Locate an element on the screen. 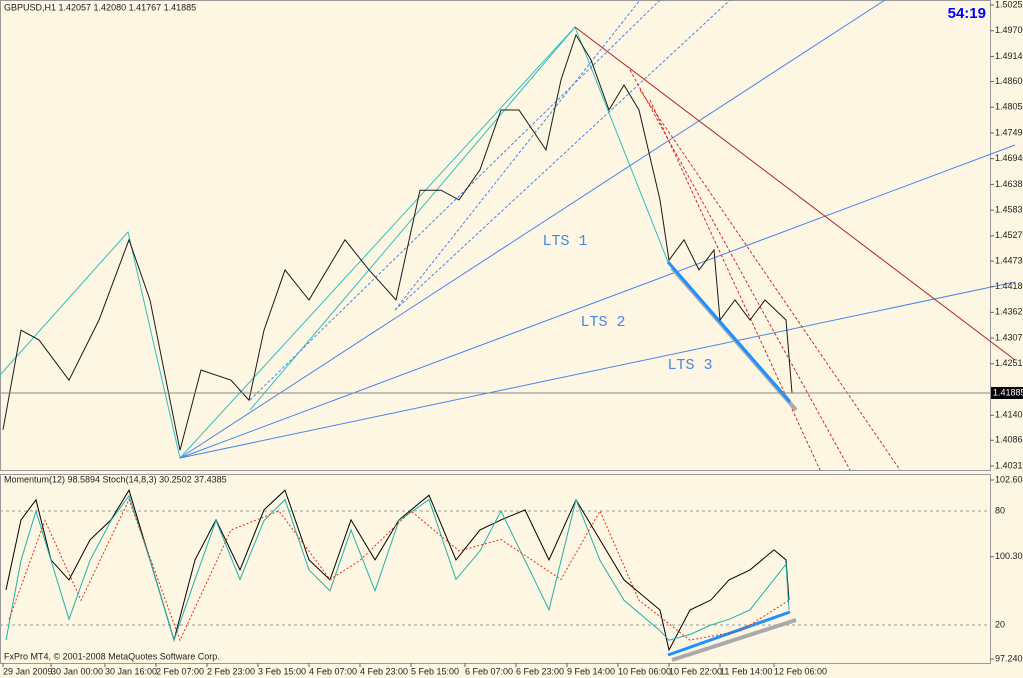 The image size is (1023, 678). x-tick-label: 4 Feb 23:00 is located at coordinates (384, 671).